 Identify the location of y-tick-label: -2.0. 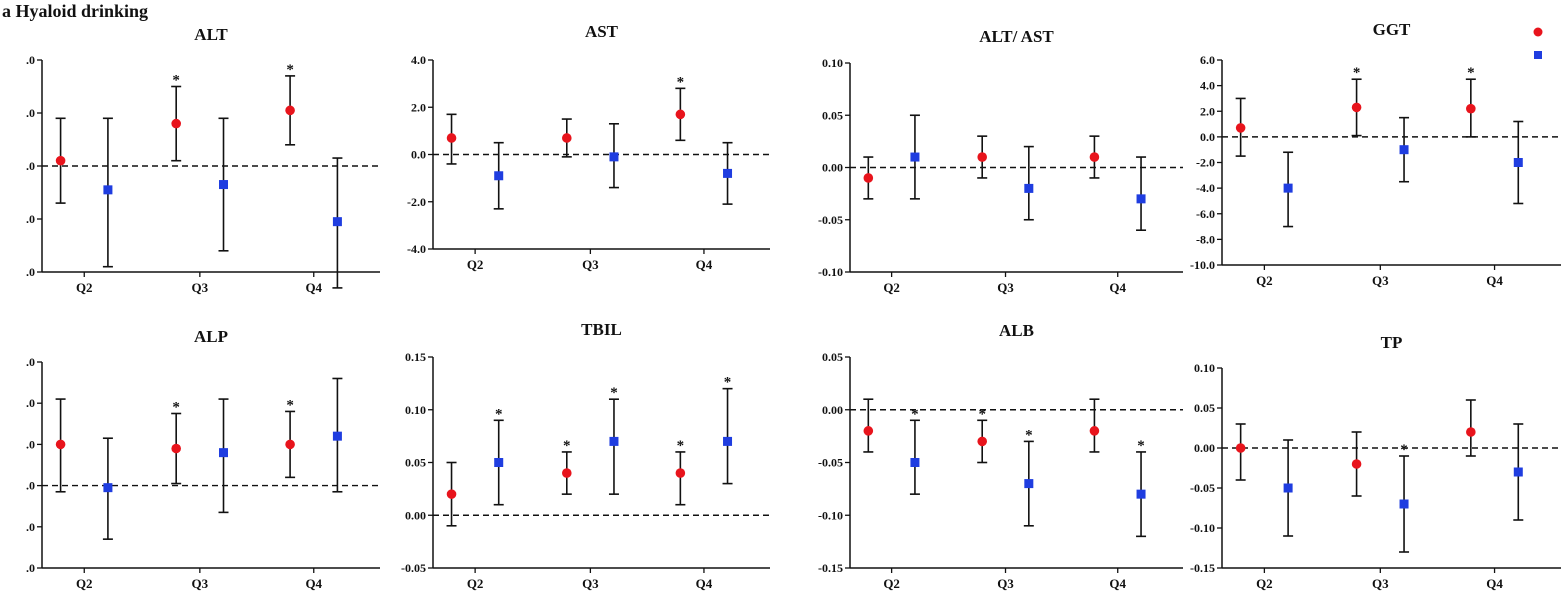
(1205, 163).